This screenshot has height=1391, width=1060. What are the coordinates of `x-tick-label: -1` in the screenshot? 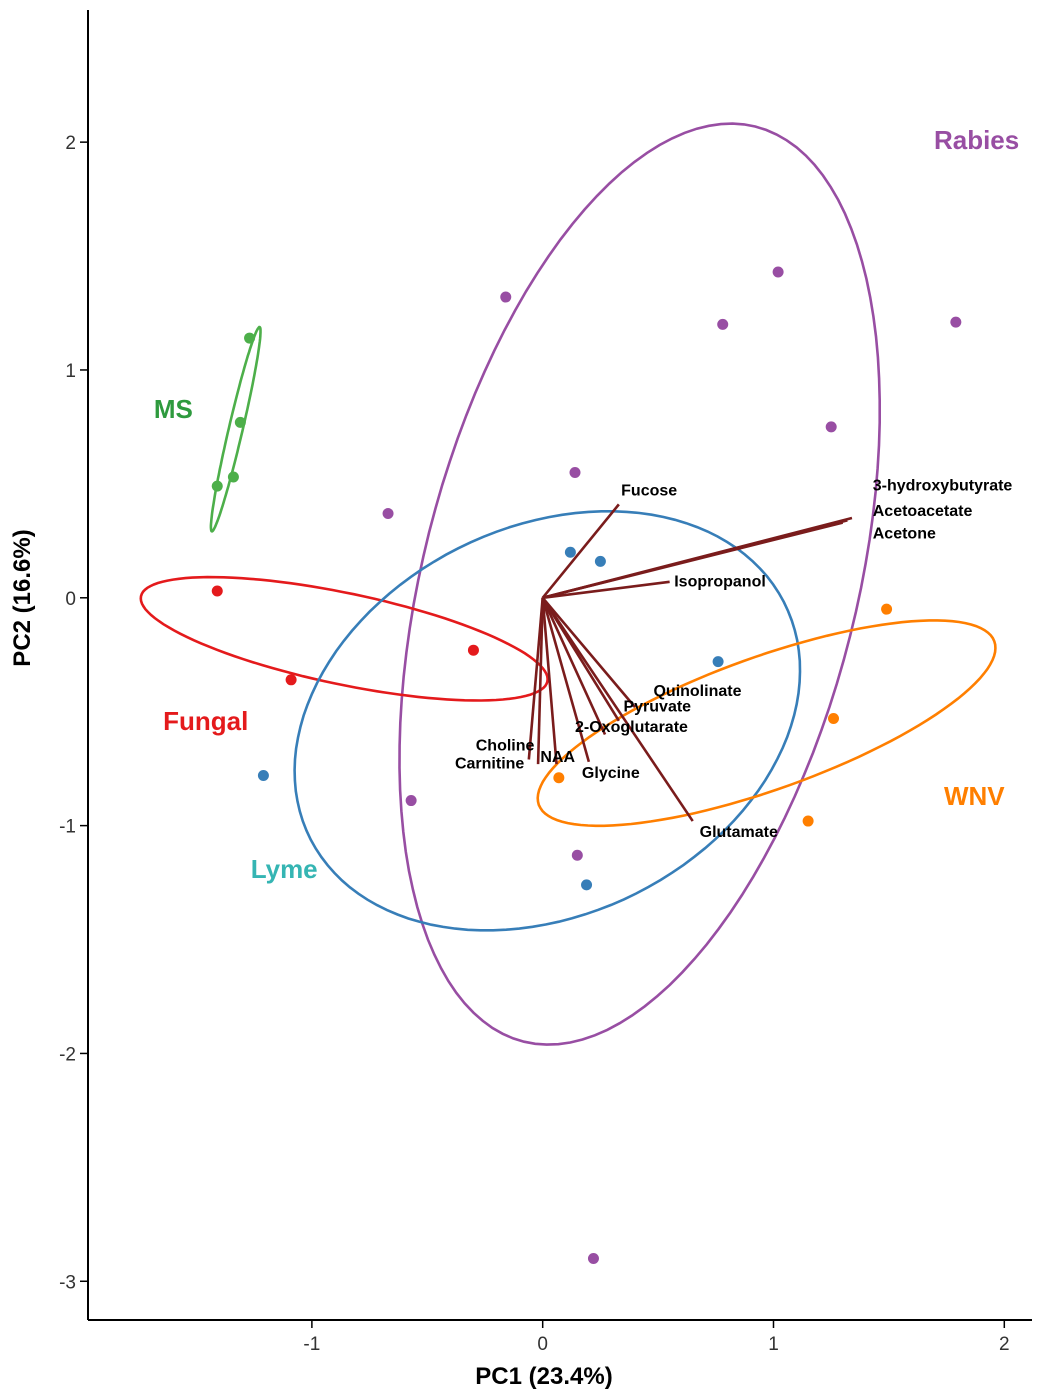 It's located at (311, 1344).